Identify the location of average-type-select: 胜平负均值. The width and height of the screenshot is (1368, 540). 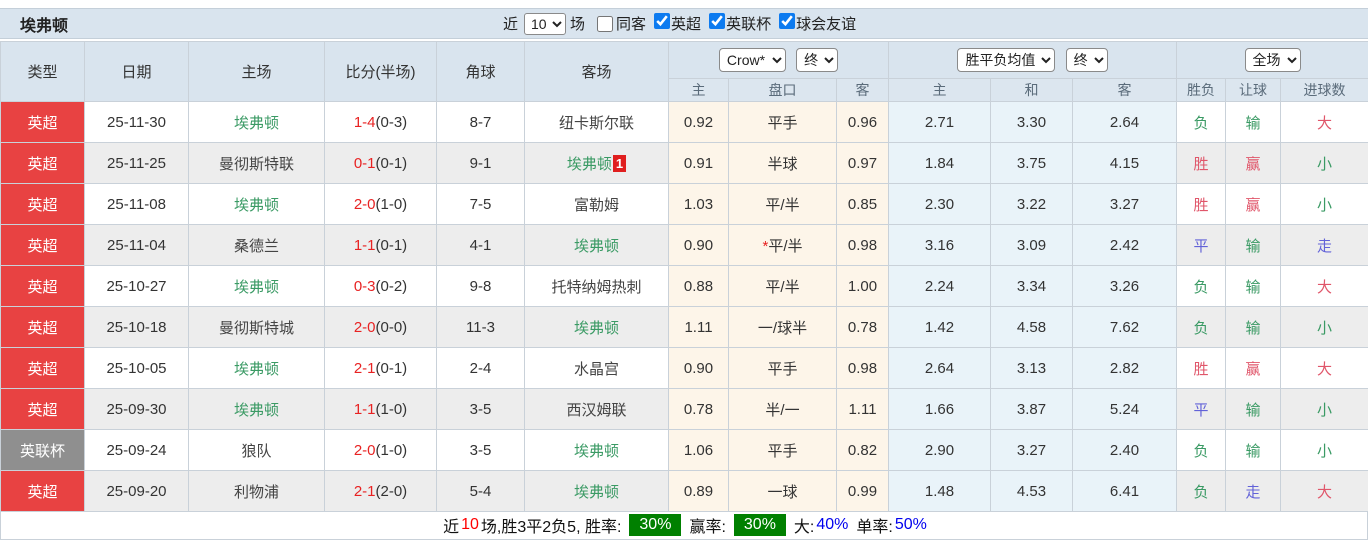
(1006, 60).